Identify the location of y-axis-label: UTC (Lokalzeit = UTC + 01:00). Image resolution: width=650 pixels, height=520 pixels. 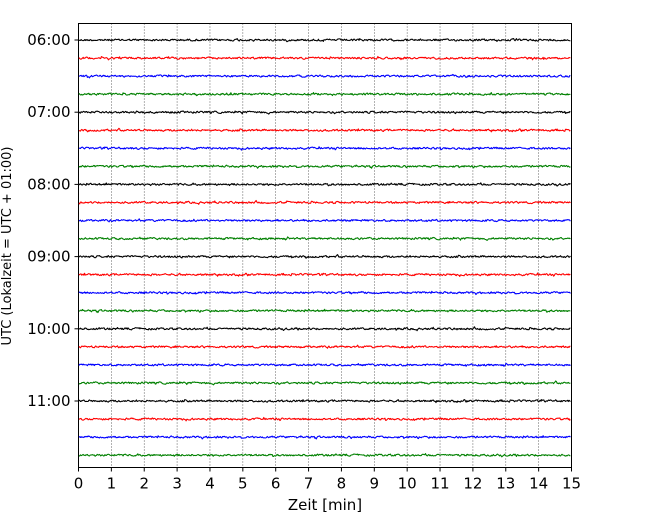
(7, 246).